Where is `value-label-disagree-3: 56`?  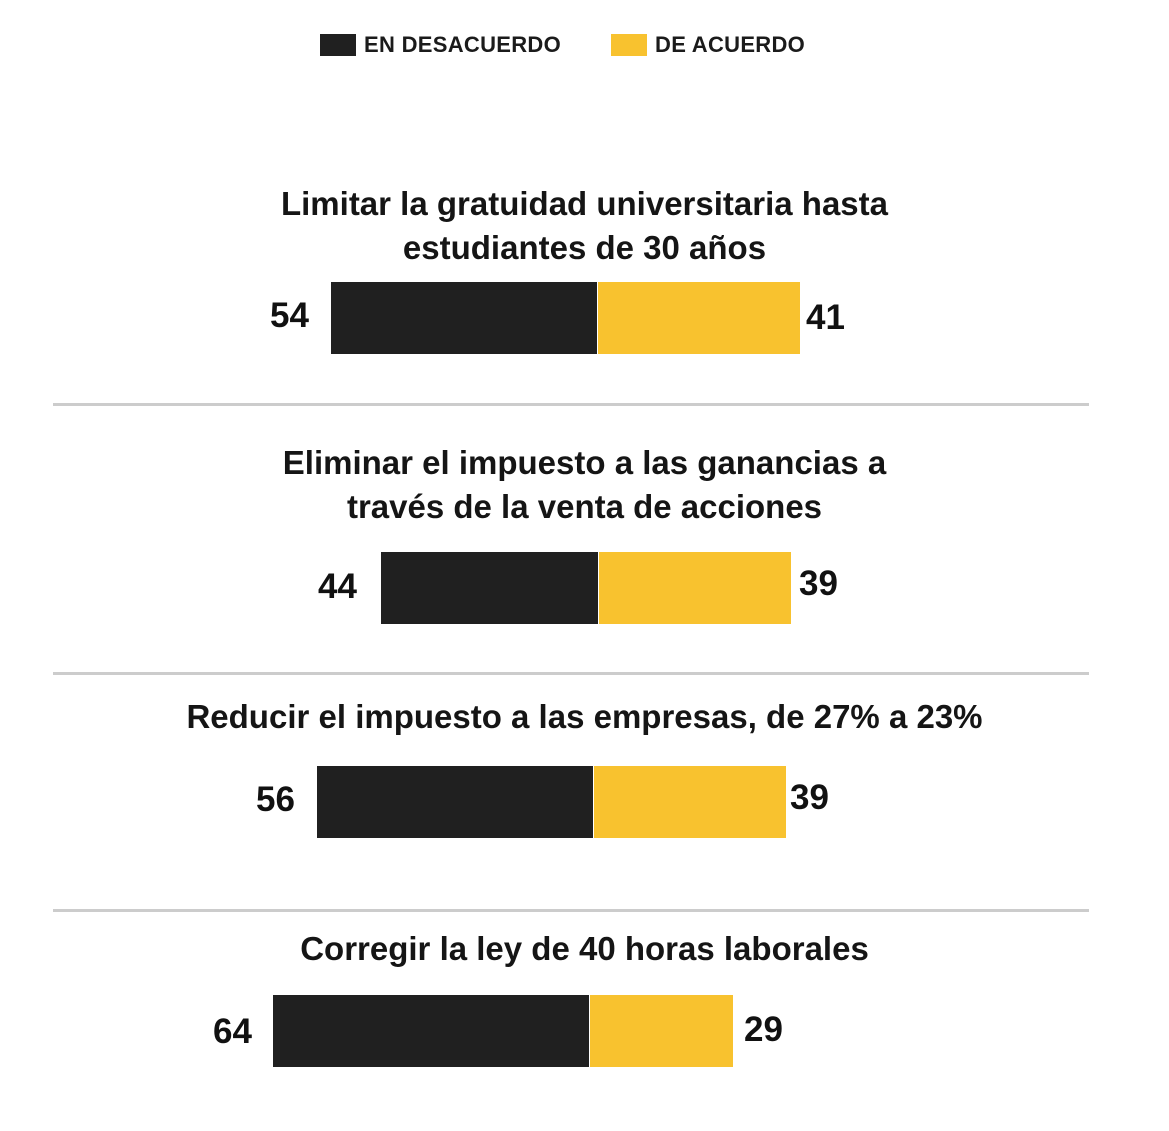 value-label-disagree-3: 56 is located at coordinates (275, 799).